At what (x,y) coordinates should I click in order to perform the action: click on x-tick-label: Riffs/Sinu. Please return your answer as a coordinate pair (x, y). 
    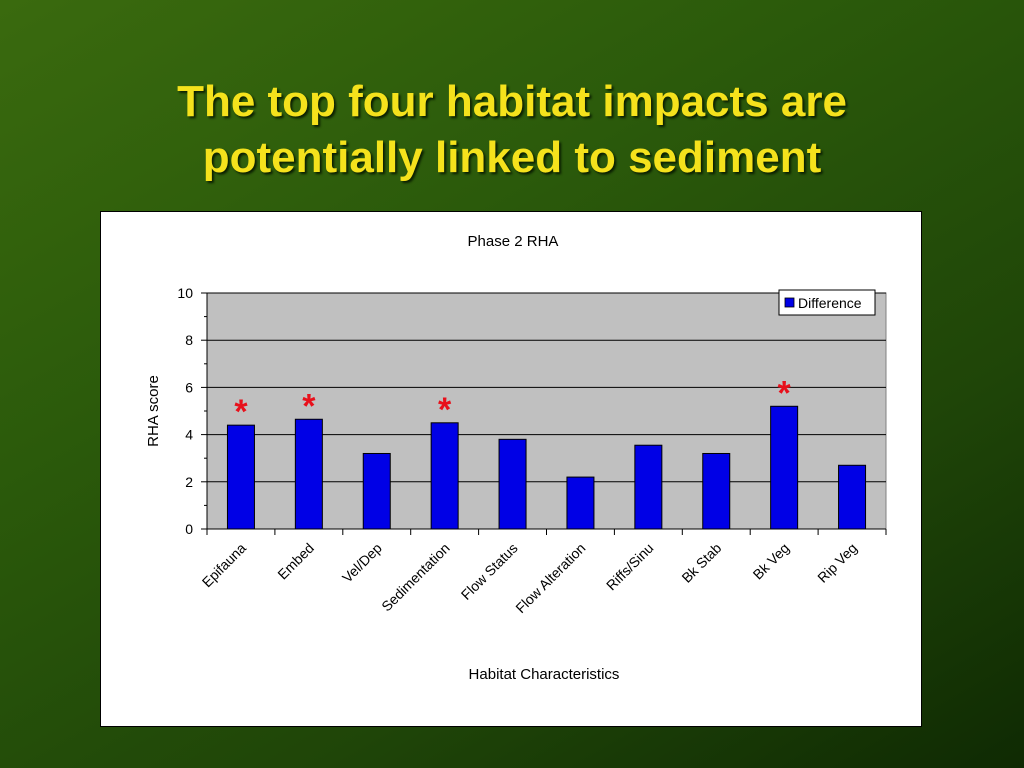
    Looking at the image, I should click on (630, 567).